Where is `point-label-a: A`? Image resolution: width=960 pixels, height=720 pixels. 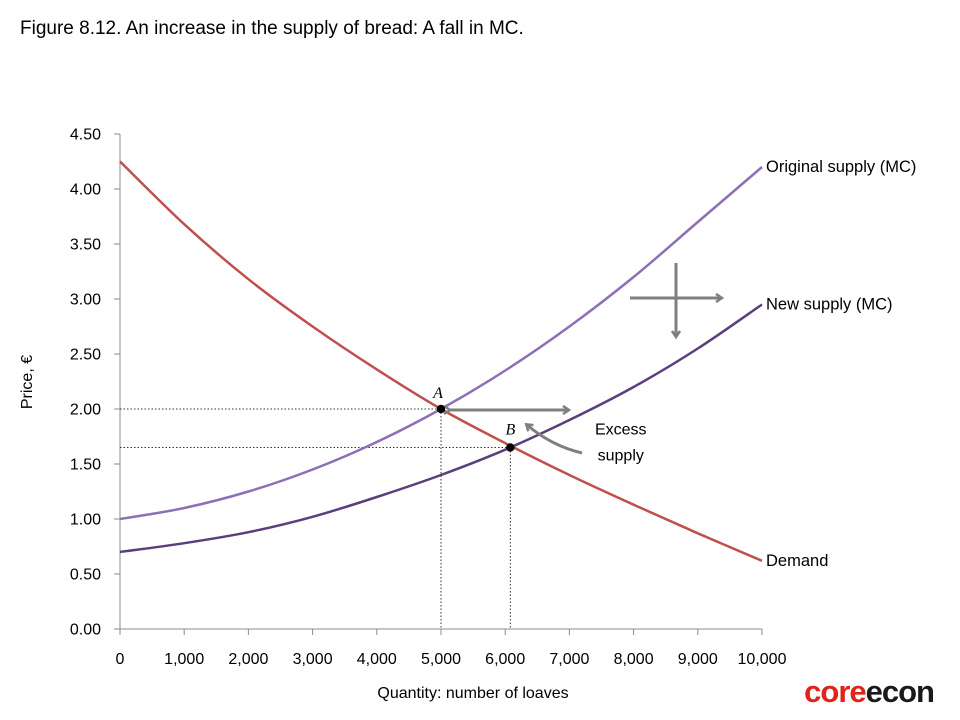
point-label-a: A is located at coordinates (437, 393).